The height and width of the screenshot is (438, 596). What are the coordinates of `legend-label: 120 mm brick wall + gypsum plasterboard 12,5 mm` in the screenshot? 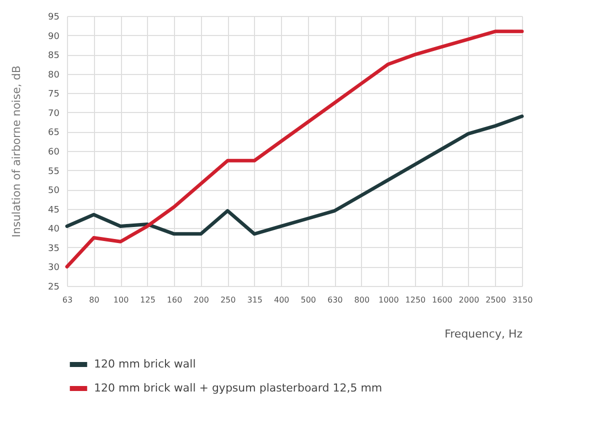 It's located at (238, 388).